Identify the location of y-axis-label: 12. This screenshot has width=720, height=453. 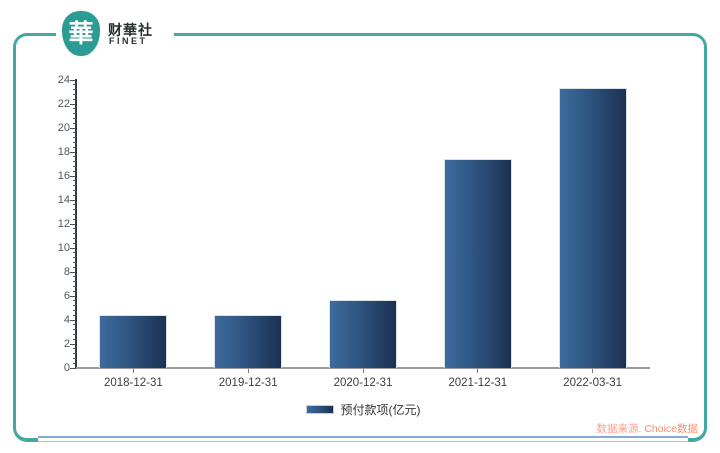
(63, 223).